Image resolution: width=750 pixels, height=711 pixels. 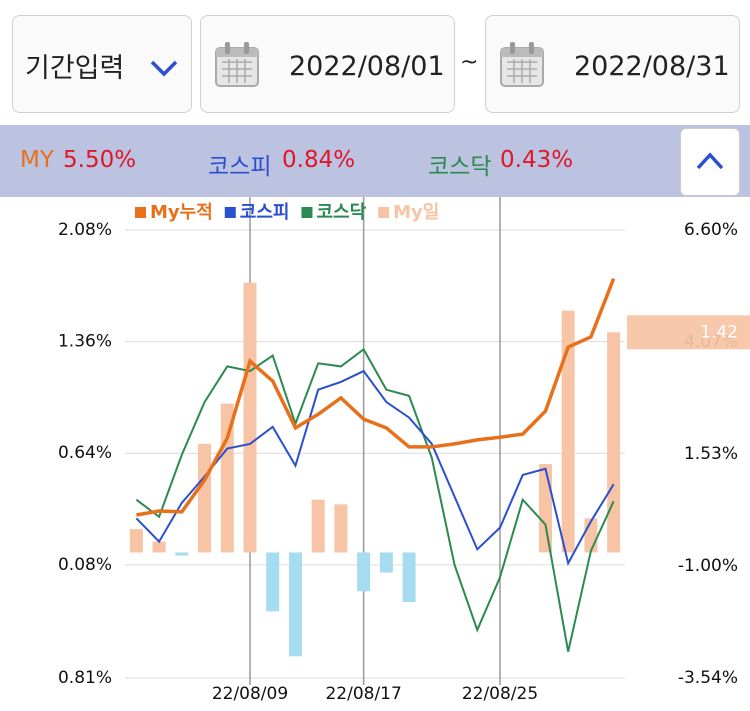 What do you see at coordinates (85, 565) in the screenshot?
I see `y-tick-label: 0.08%` at bounding box center [85, 565].